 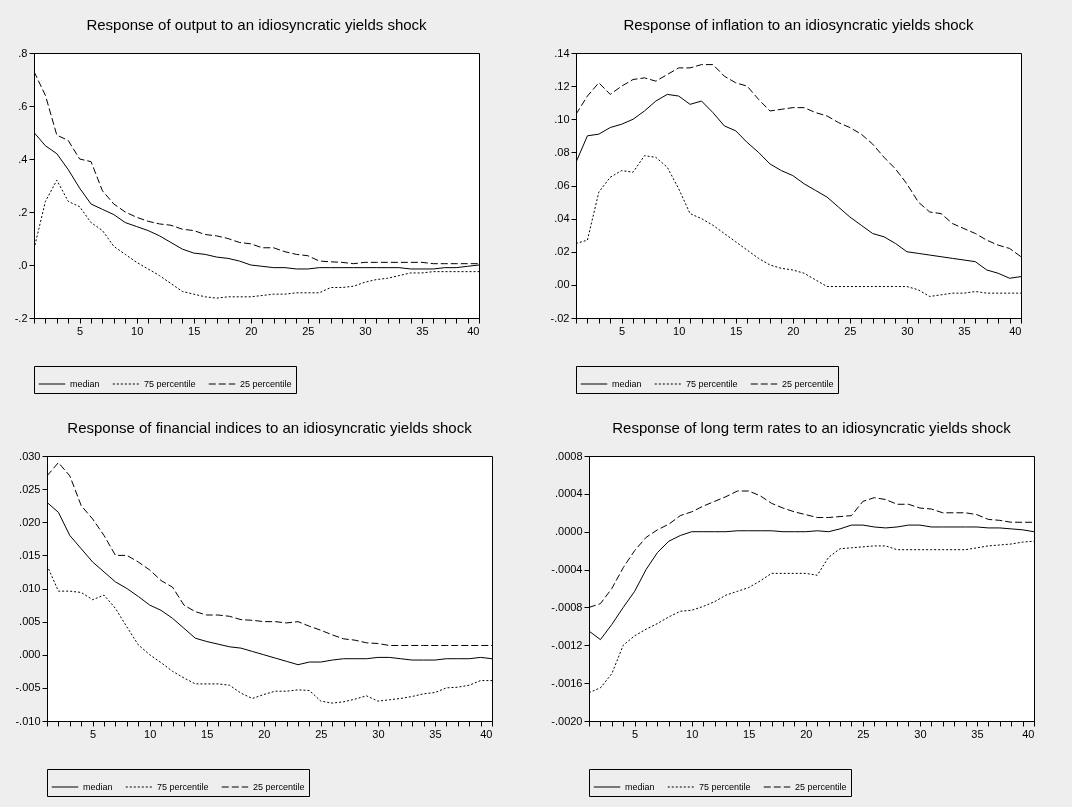 What do you see at coordinates (812, 427) in the screenshot?
I see `chart-title: Response of long term rates to an idiosyncratic yields shock` at bounding box center [812, 427].